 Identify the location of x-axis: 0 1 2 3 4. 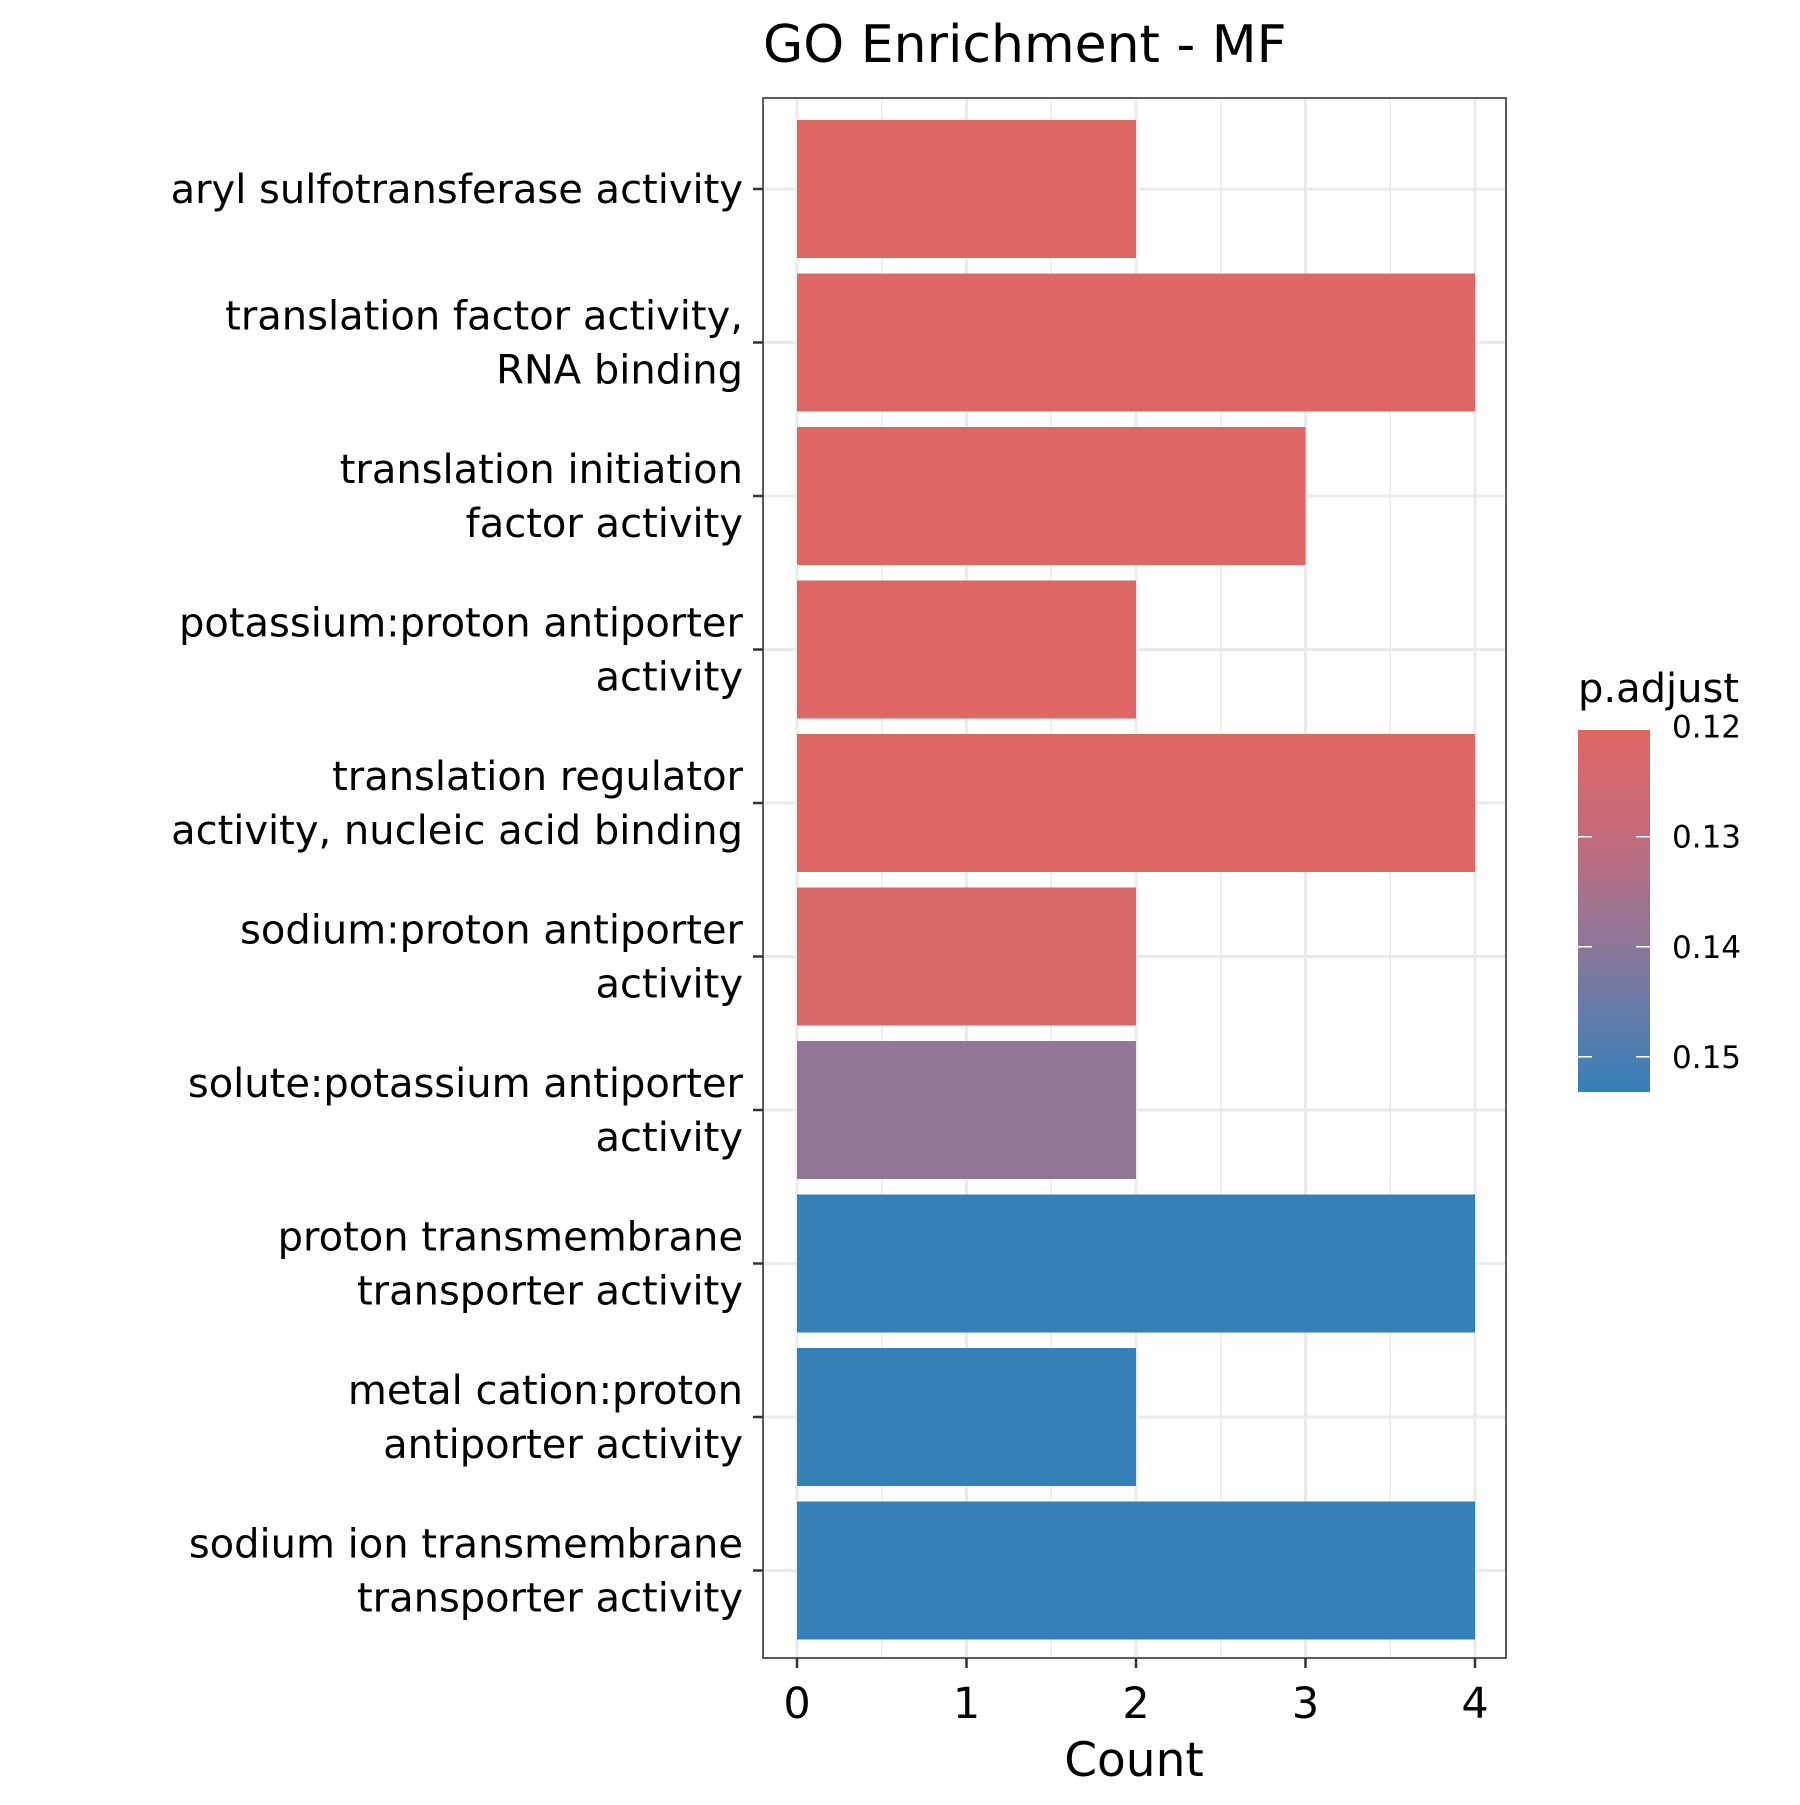
(1136, 1693).